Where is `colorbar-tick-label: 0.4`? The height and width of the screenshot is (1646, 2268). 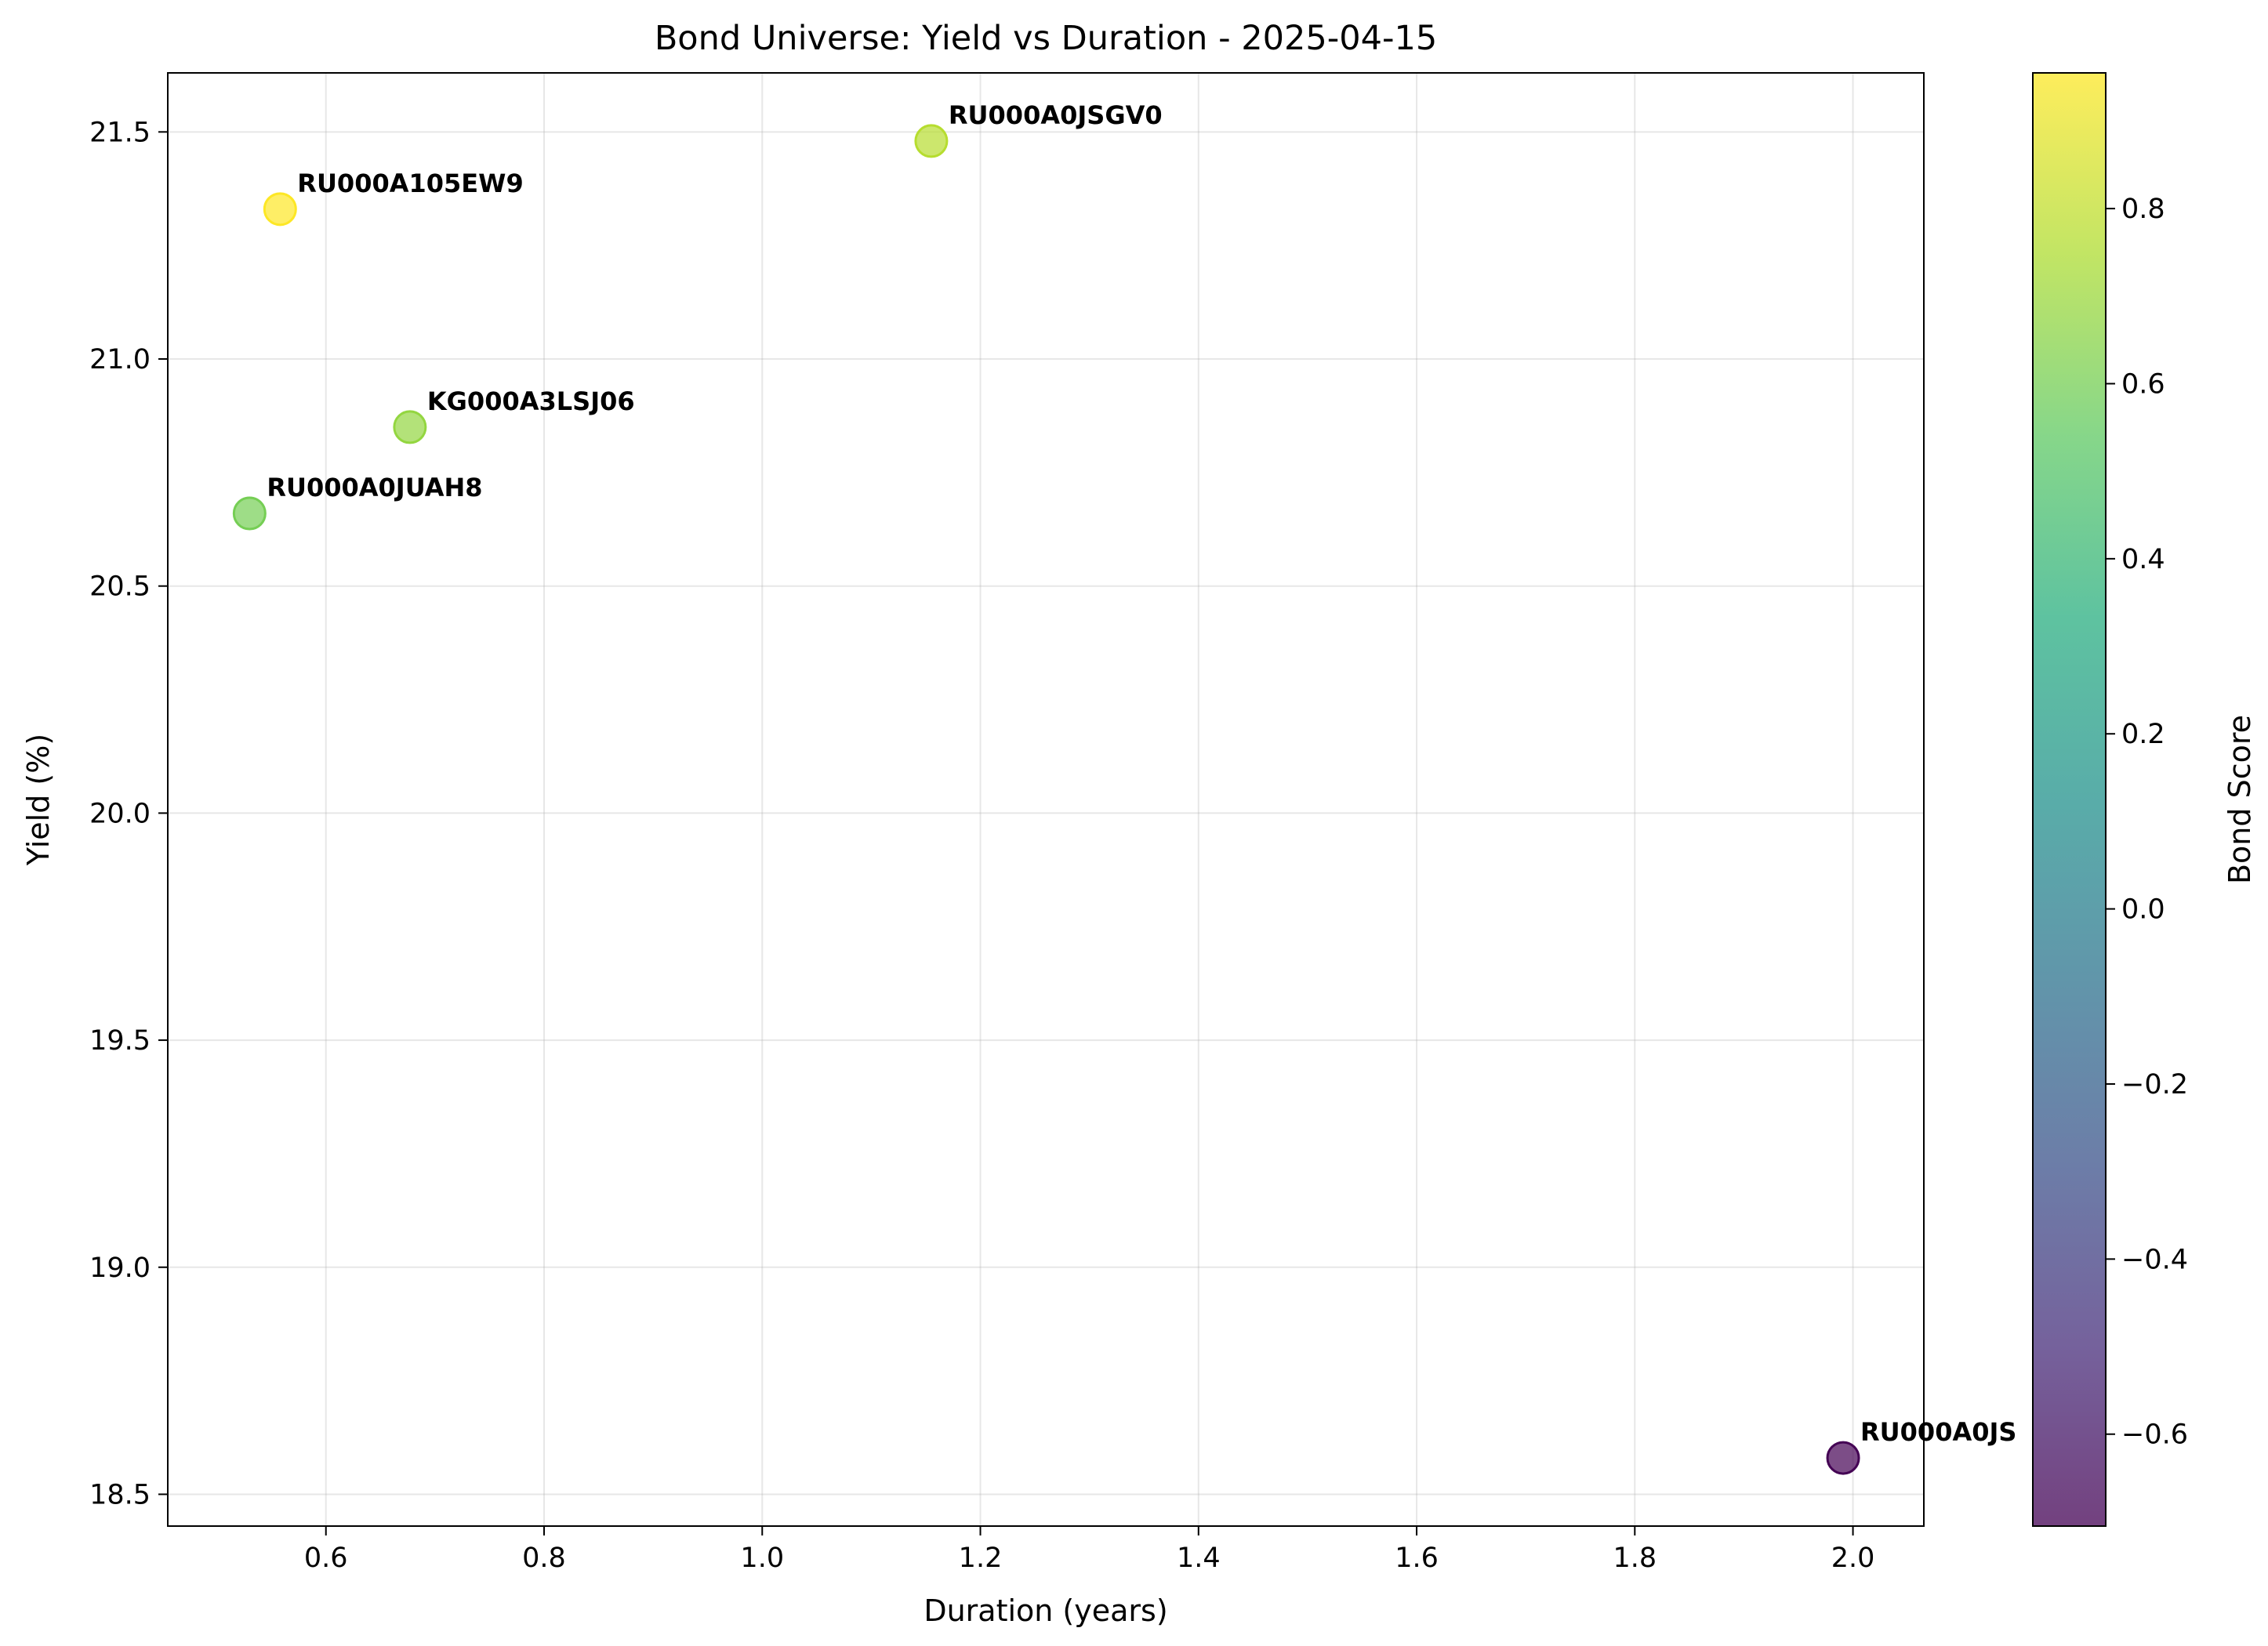 colorbar-tick-label: 0.4 is located at coordinates (2143, 560).